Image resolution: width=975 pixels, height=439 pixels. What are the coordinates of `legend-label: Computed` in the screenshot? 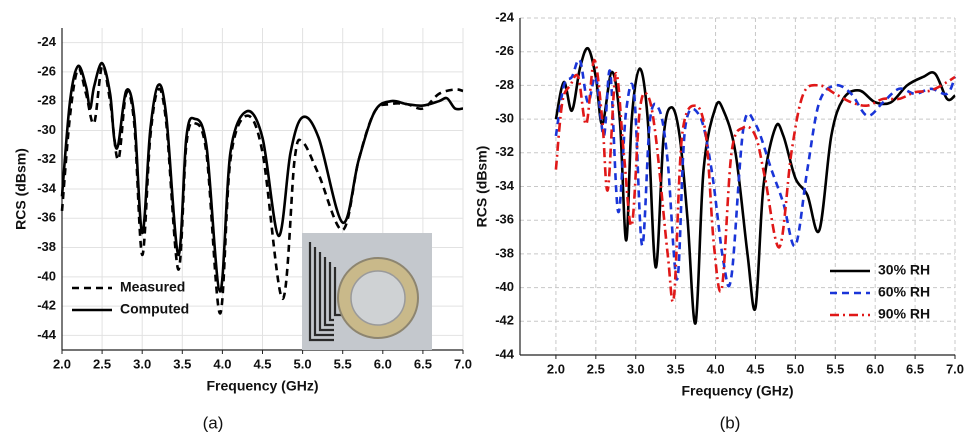 It's located at (154, 309).